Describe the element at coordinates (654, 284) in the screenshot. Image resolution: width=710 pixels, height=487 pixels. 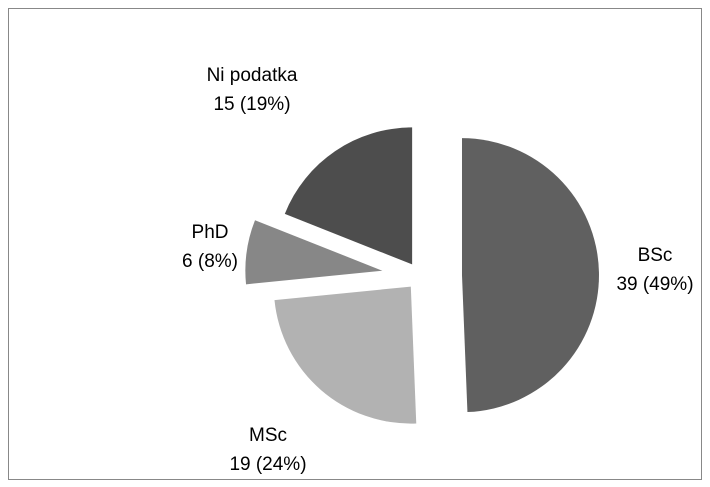
I see `slice-value-label: 39 (49%)` at that location.